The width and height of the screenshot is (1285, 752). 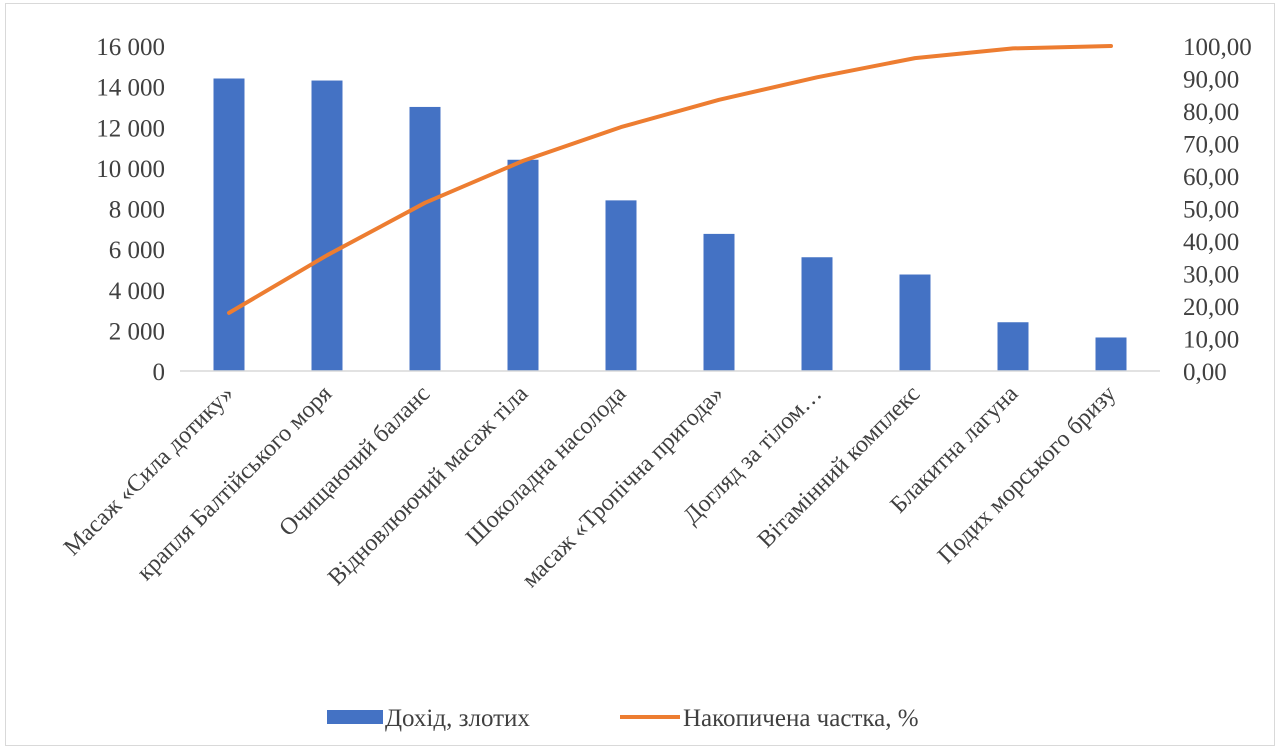 I want to click on y2-tick-label: 100,00, so click(x=1217, y=47).